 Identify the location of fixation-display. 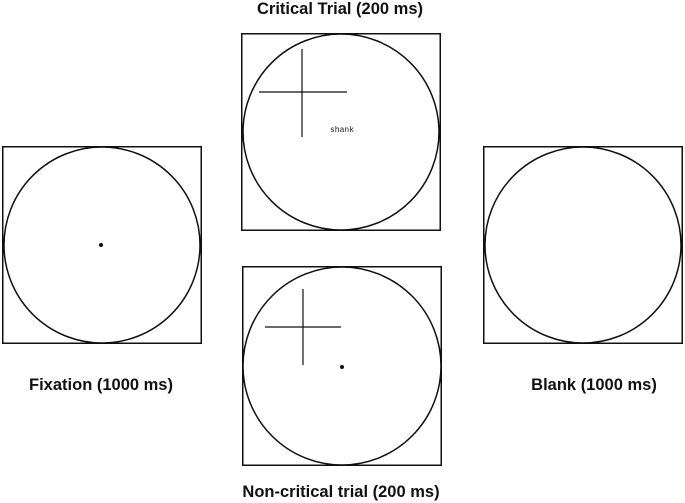
(102, 245).